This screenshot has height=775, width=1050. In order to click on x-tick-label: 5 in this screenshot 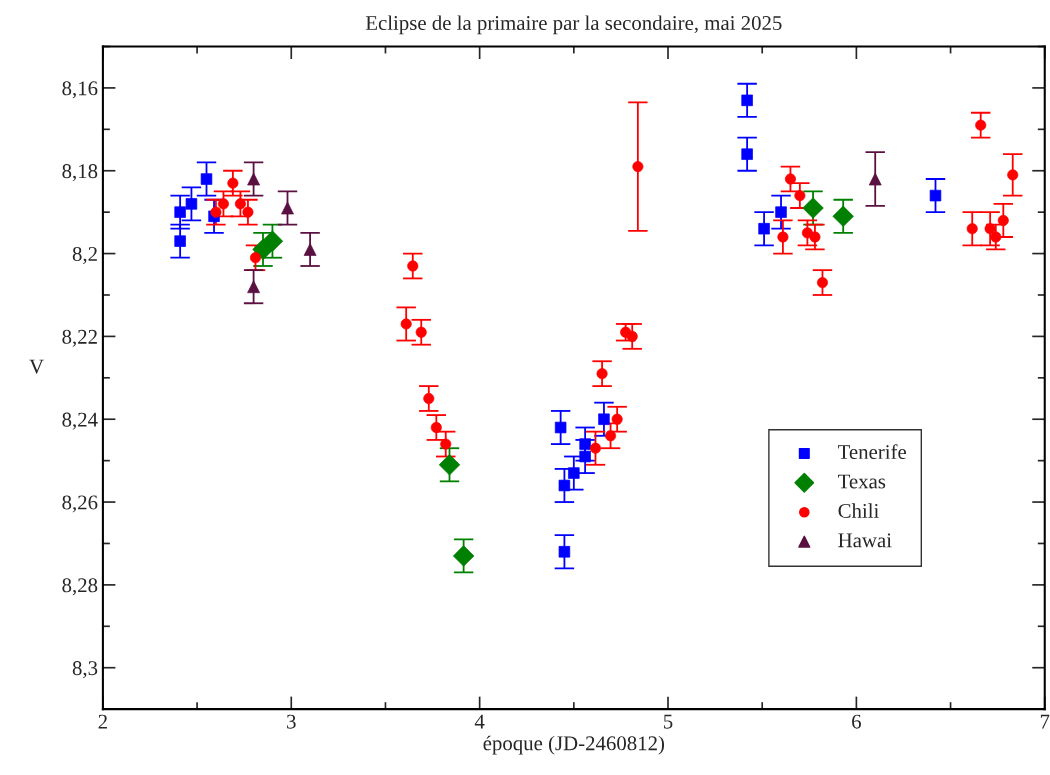, I will do `click(668, 721)`.